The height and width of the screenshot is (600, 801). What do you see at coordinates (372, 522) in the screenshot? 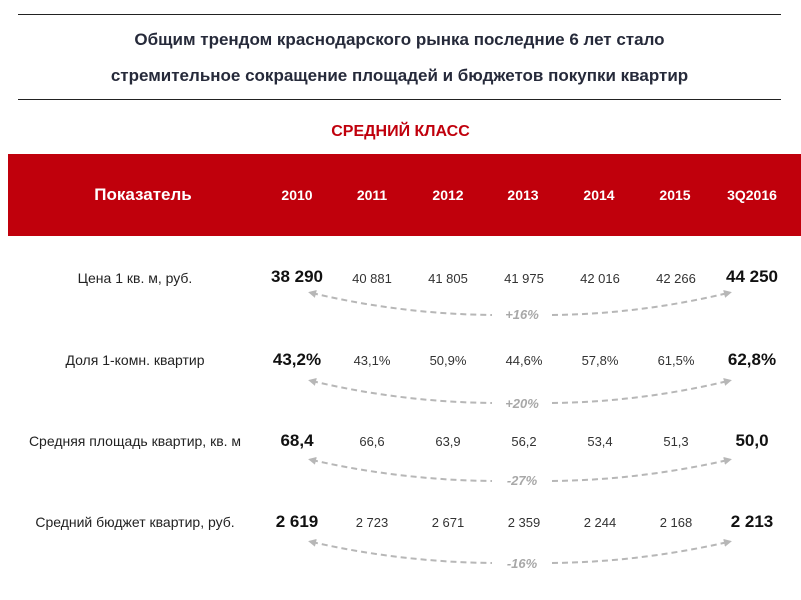
I see `budget-2011: 2 723` at bounding box center [372, 522].